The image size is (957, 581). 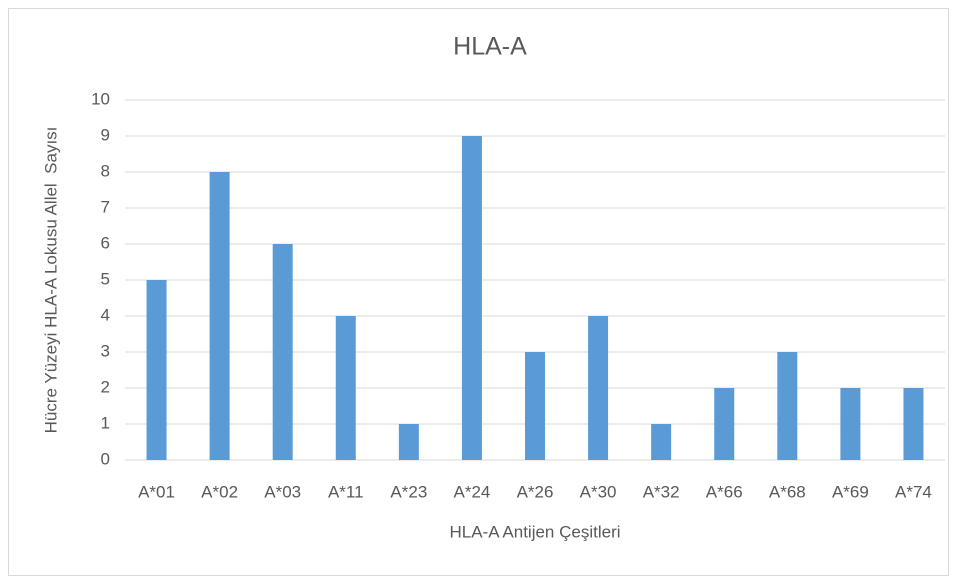 I want to click on x-tick-label: A*11, so click(x=346, y=491).